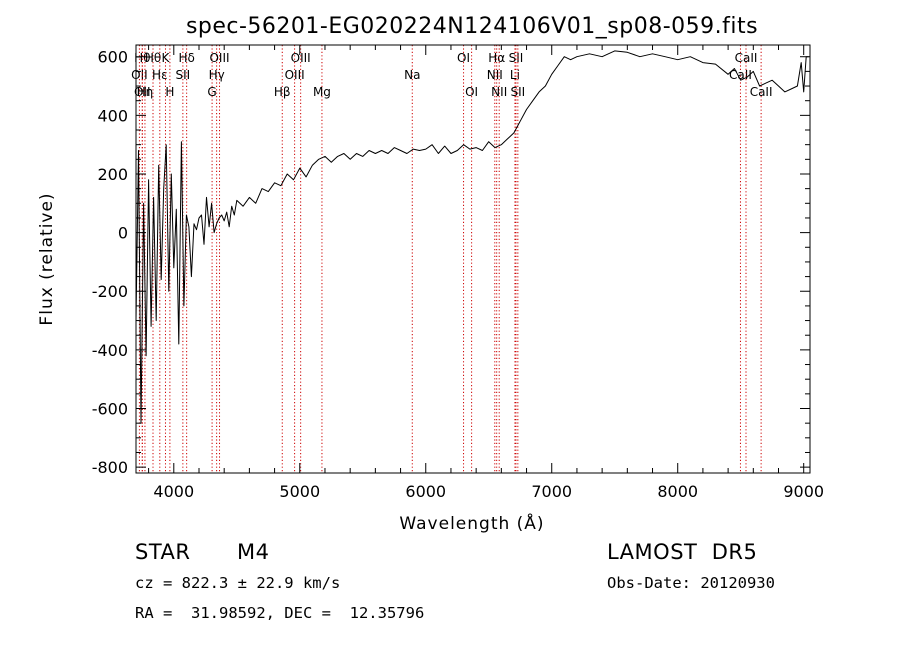 The width and height of the screenshot is (900, 649). Describe the element at coordinates (110, 409) in the screenshot. I see `y-tick-label: -600` at that location.